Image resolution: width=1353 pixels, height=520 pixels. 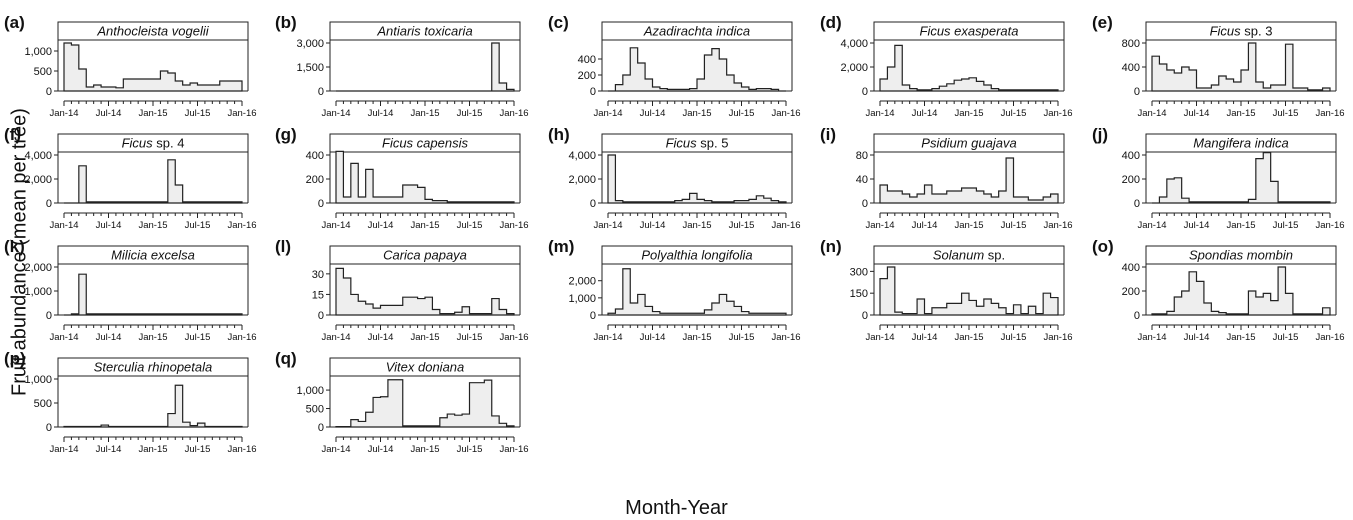 I want to click on panel-title: Solanum sp., so click(x=969, y=255).